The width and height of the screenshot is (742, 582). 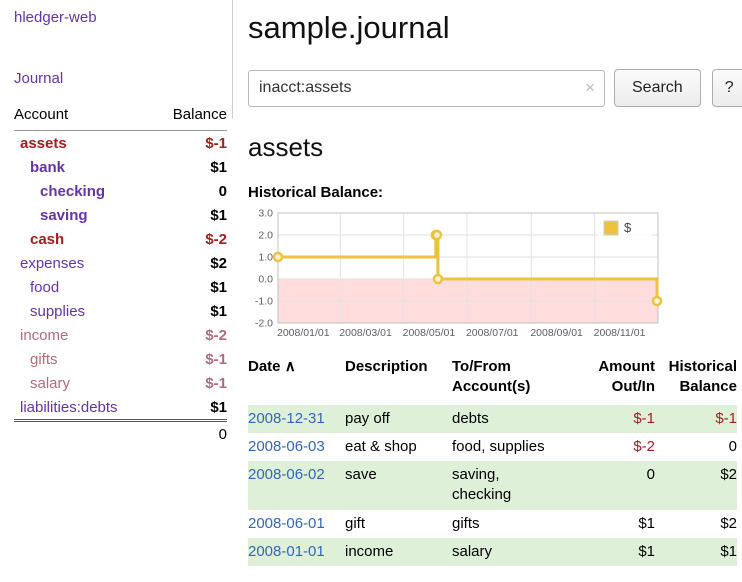 I want to click on transaction-description: eat & shop, so click(x=381, y=446).